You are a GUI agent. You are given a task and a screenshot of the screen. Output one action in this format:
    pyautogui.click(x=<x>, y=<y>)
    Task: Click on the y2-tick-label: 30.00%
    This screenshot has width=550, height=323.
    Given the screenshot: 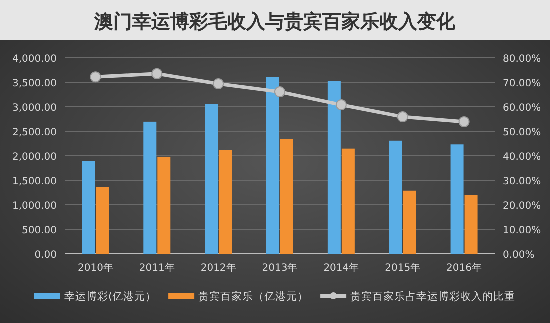 What is the action you would take?
    pyautogui.click(x=522, y=182)
    